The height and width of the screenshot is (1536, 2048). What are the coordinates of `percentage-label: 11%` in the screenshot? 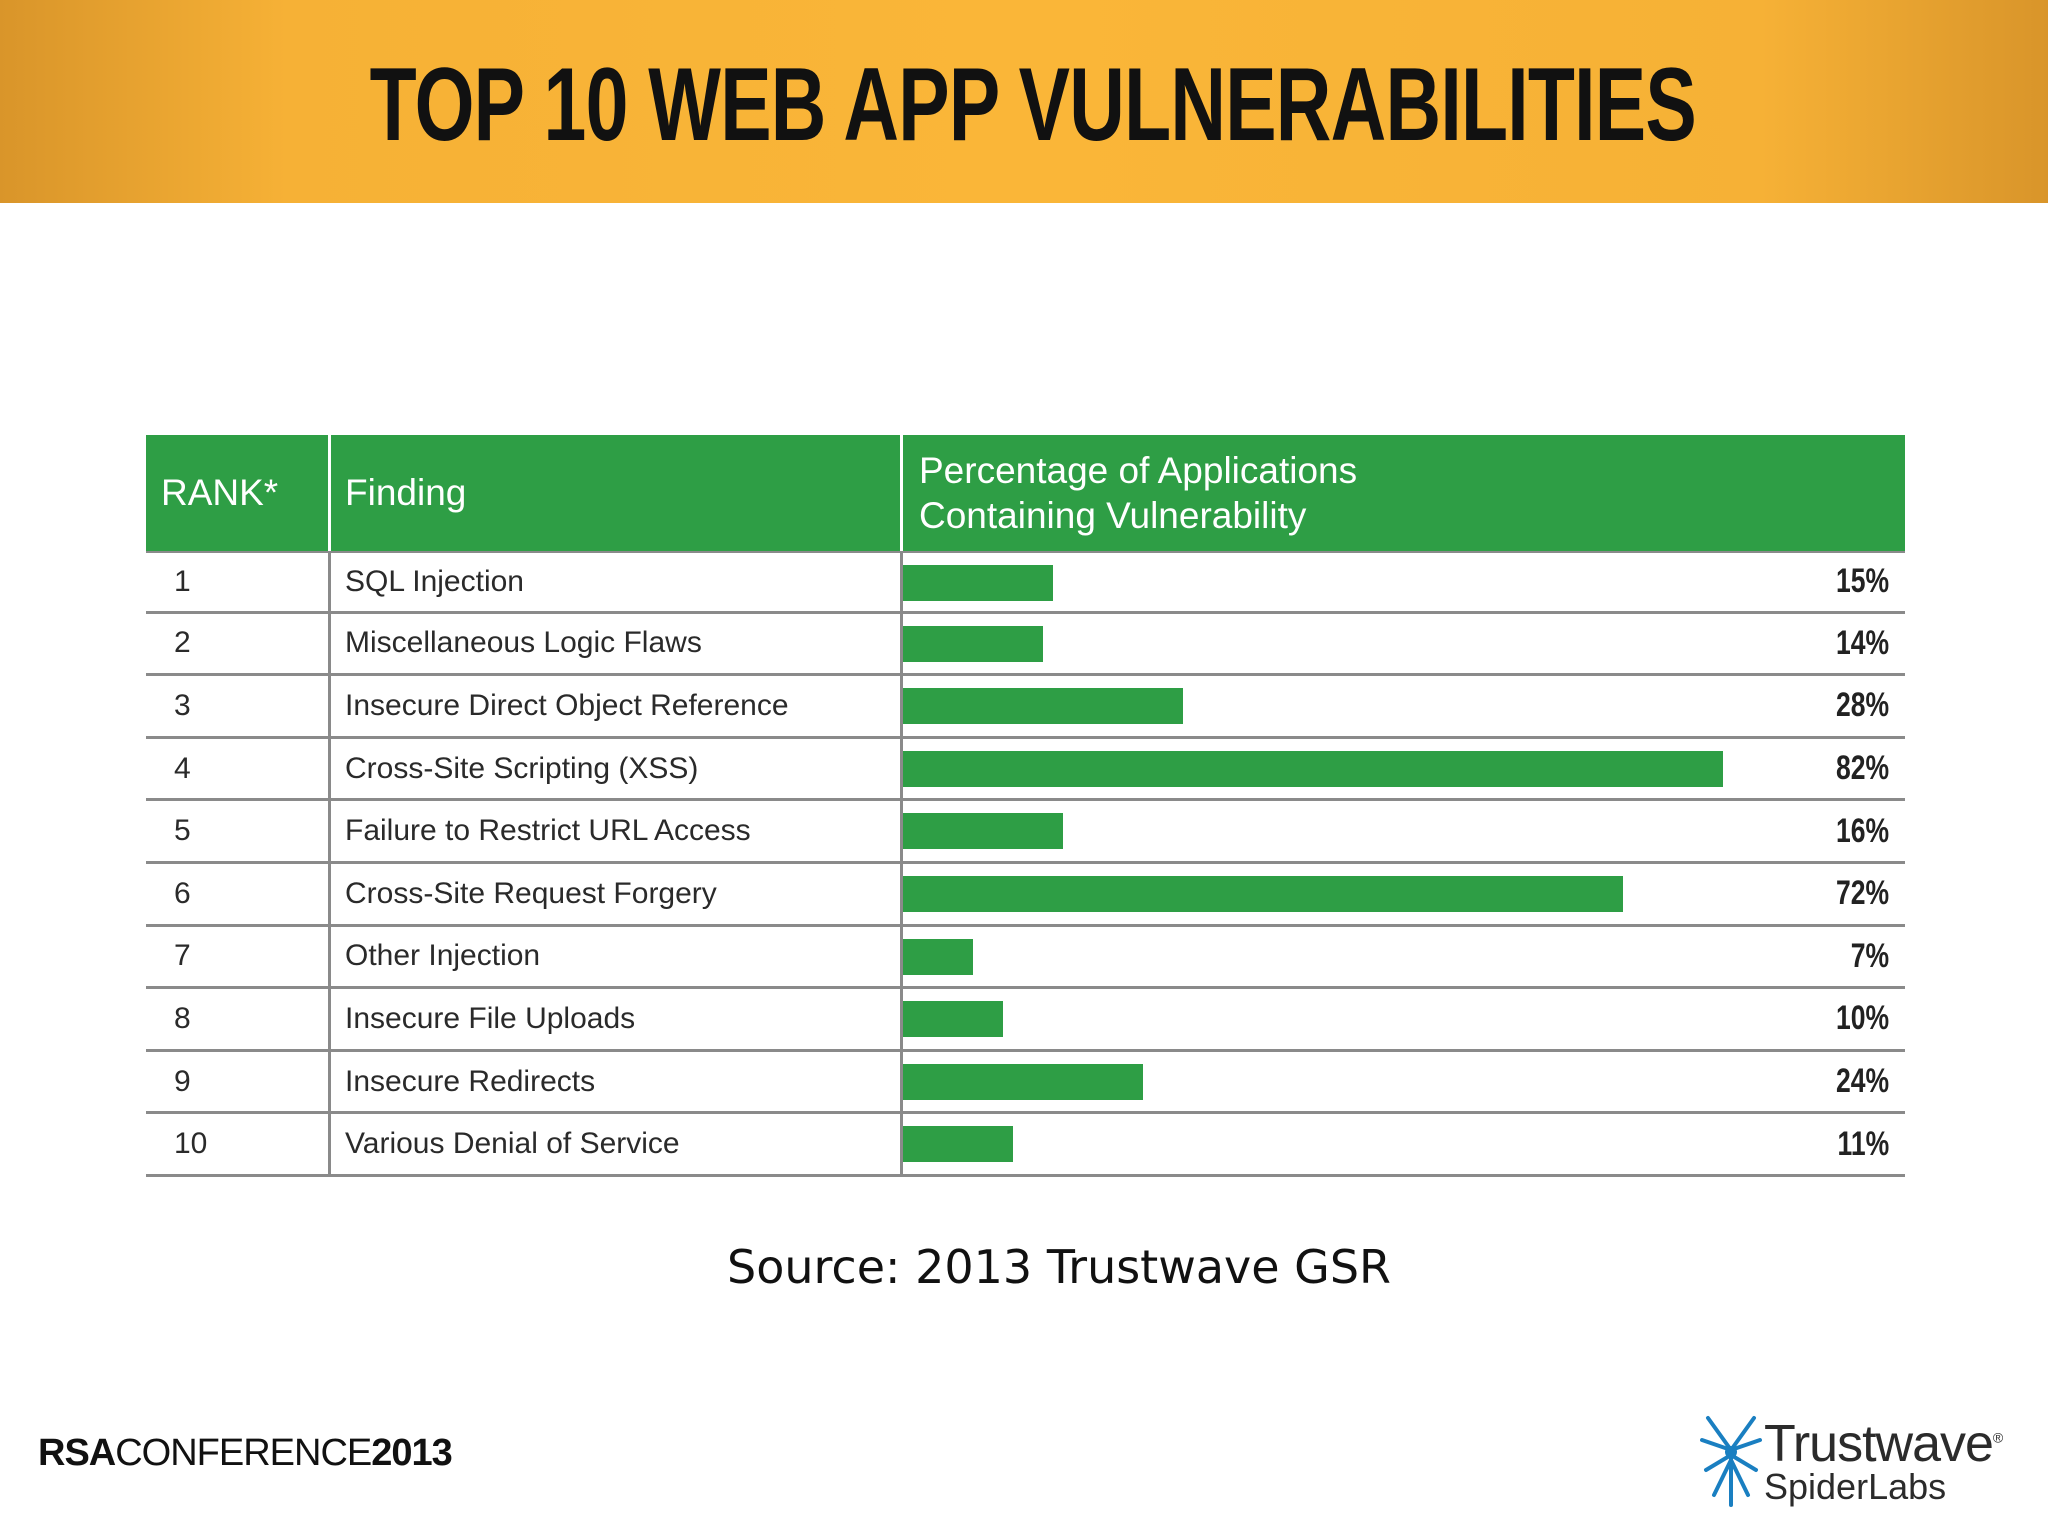 It's located at (1863, 1143).